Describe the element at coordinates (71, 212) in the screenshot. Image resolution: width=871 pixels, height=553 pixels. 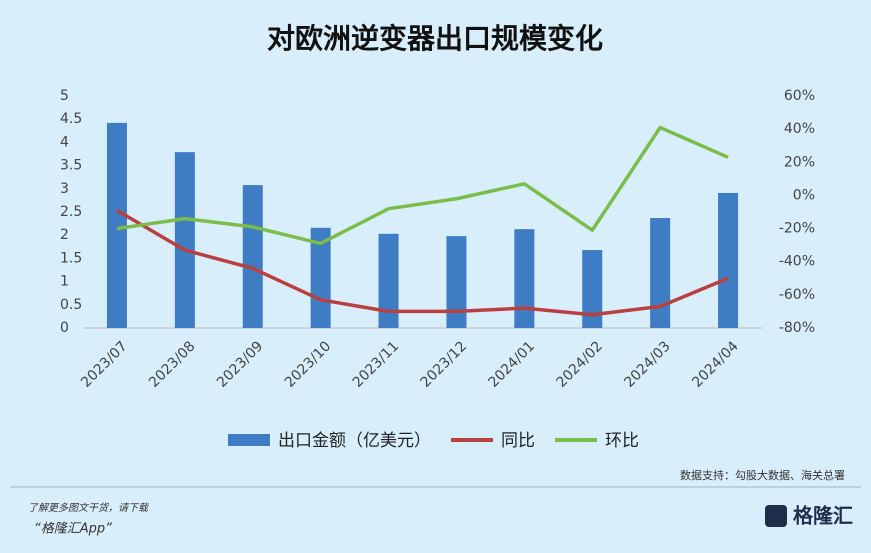
I see `y-tick-label: 2.5` at that location.